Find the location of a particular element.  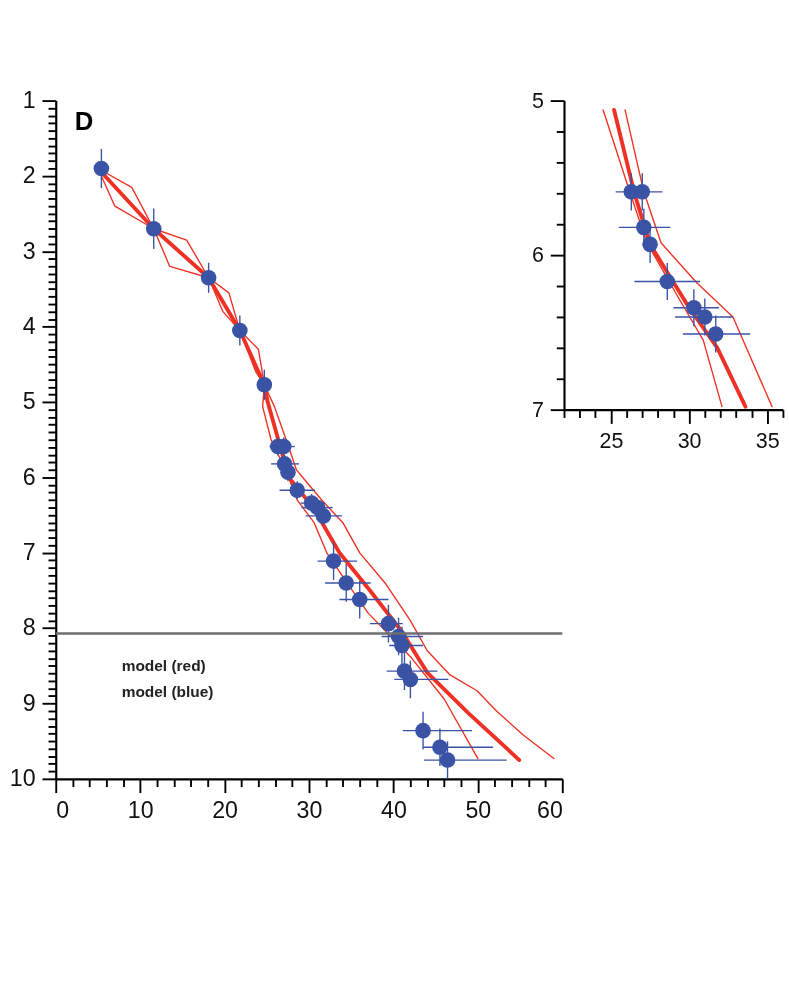

y-tick-label: 1 is located at coordinates (29, 99).